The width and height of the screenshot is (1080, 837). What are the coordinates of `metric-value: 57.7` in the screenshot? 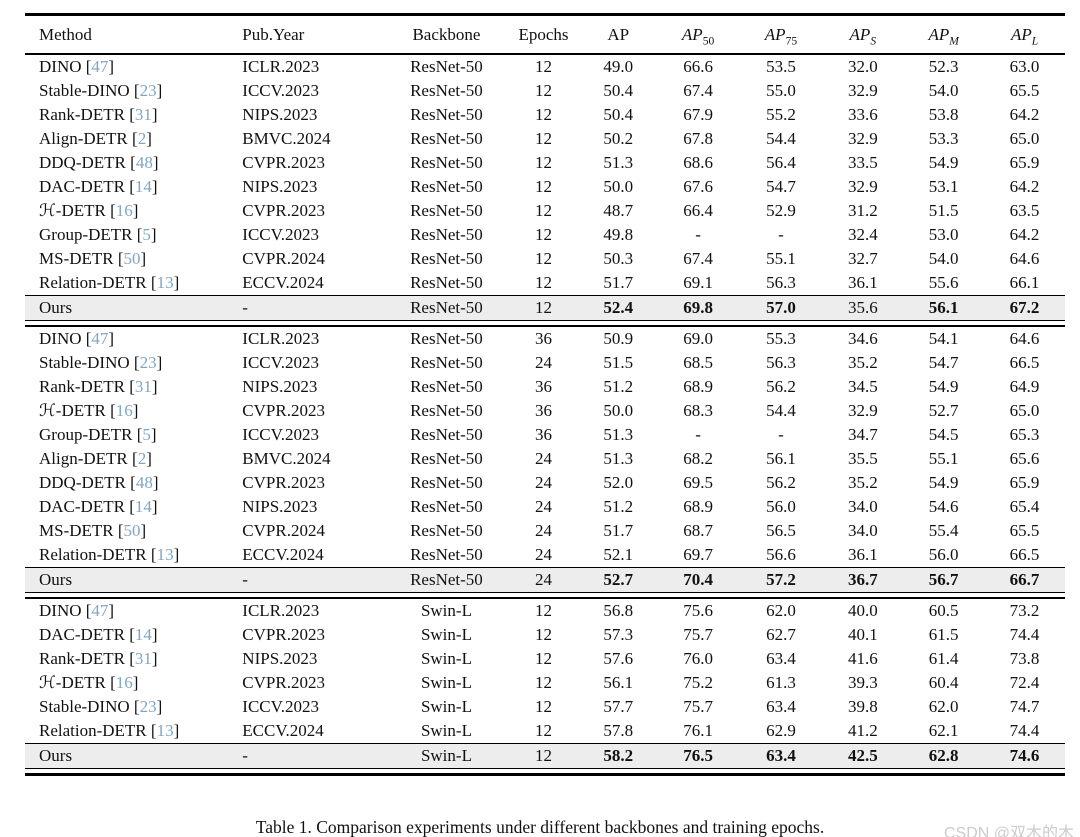 It's located at (618, 706).